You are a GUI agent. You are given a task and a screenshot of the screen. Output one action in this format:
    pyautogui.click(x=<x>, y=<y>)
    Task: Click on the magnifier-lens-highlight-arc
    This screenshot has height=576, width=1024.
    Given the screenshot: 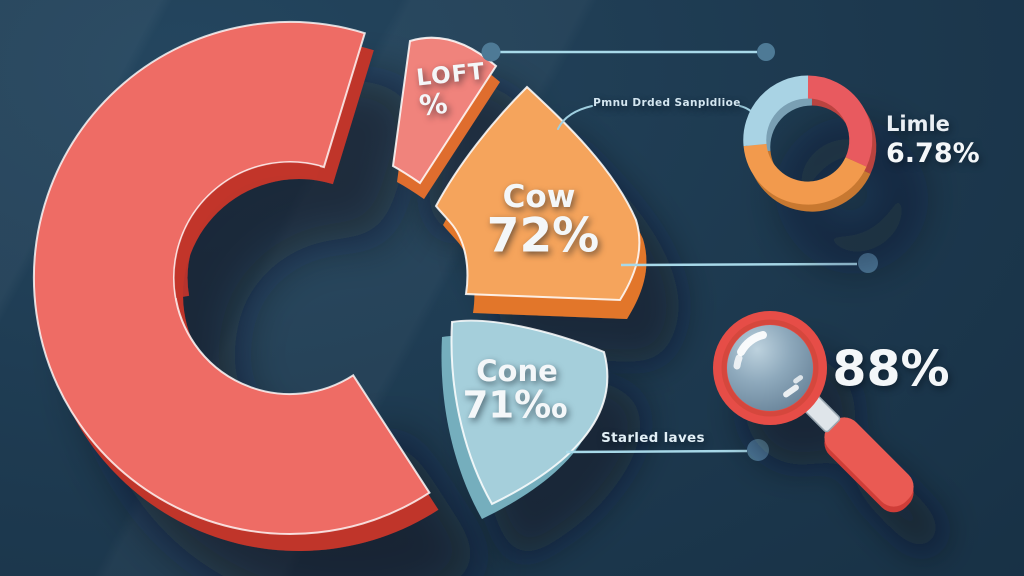 What is the action you would take?
    pyautogui.click(x=752, y=343)
    